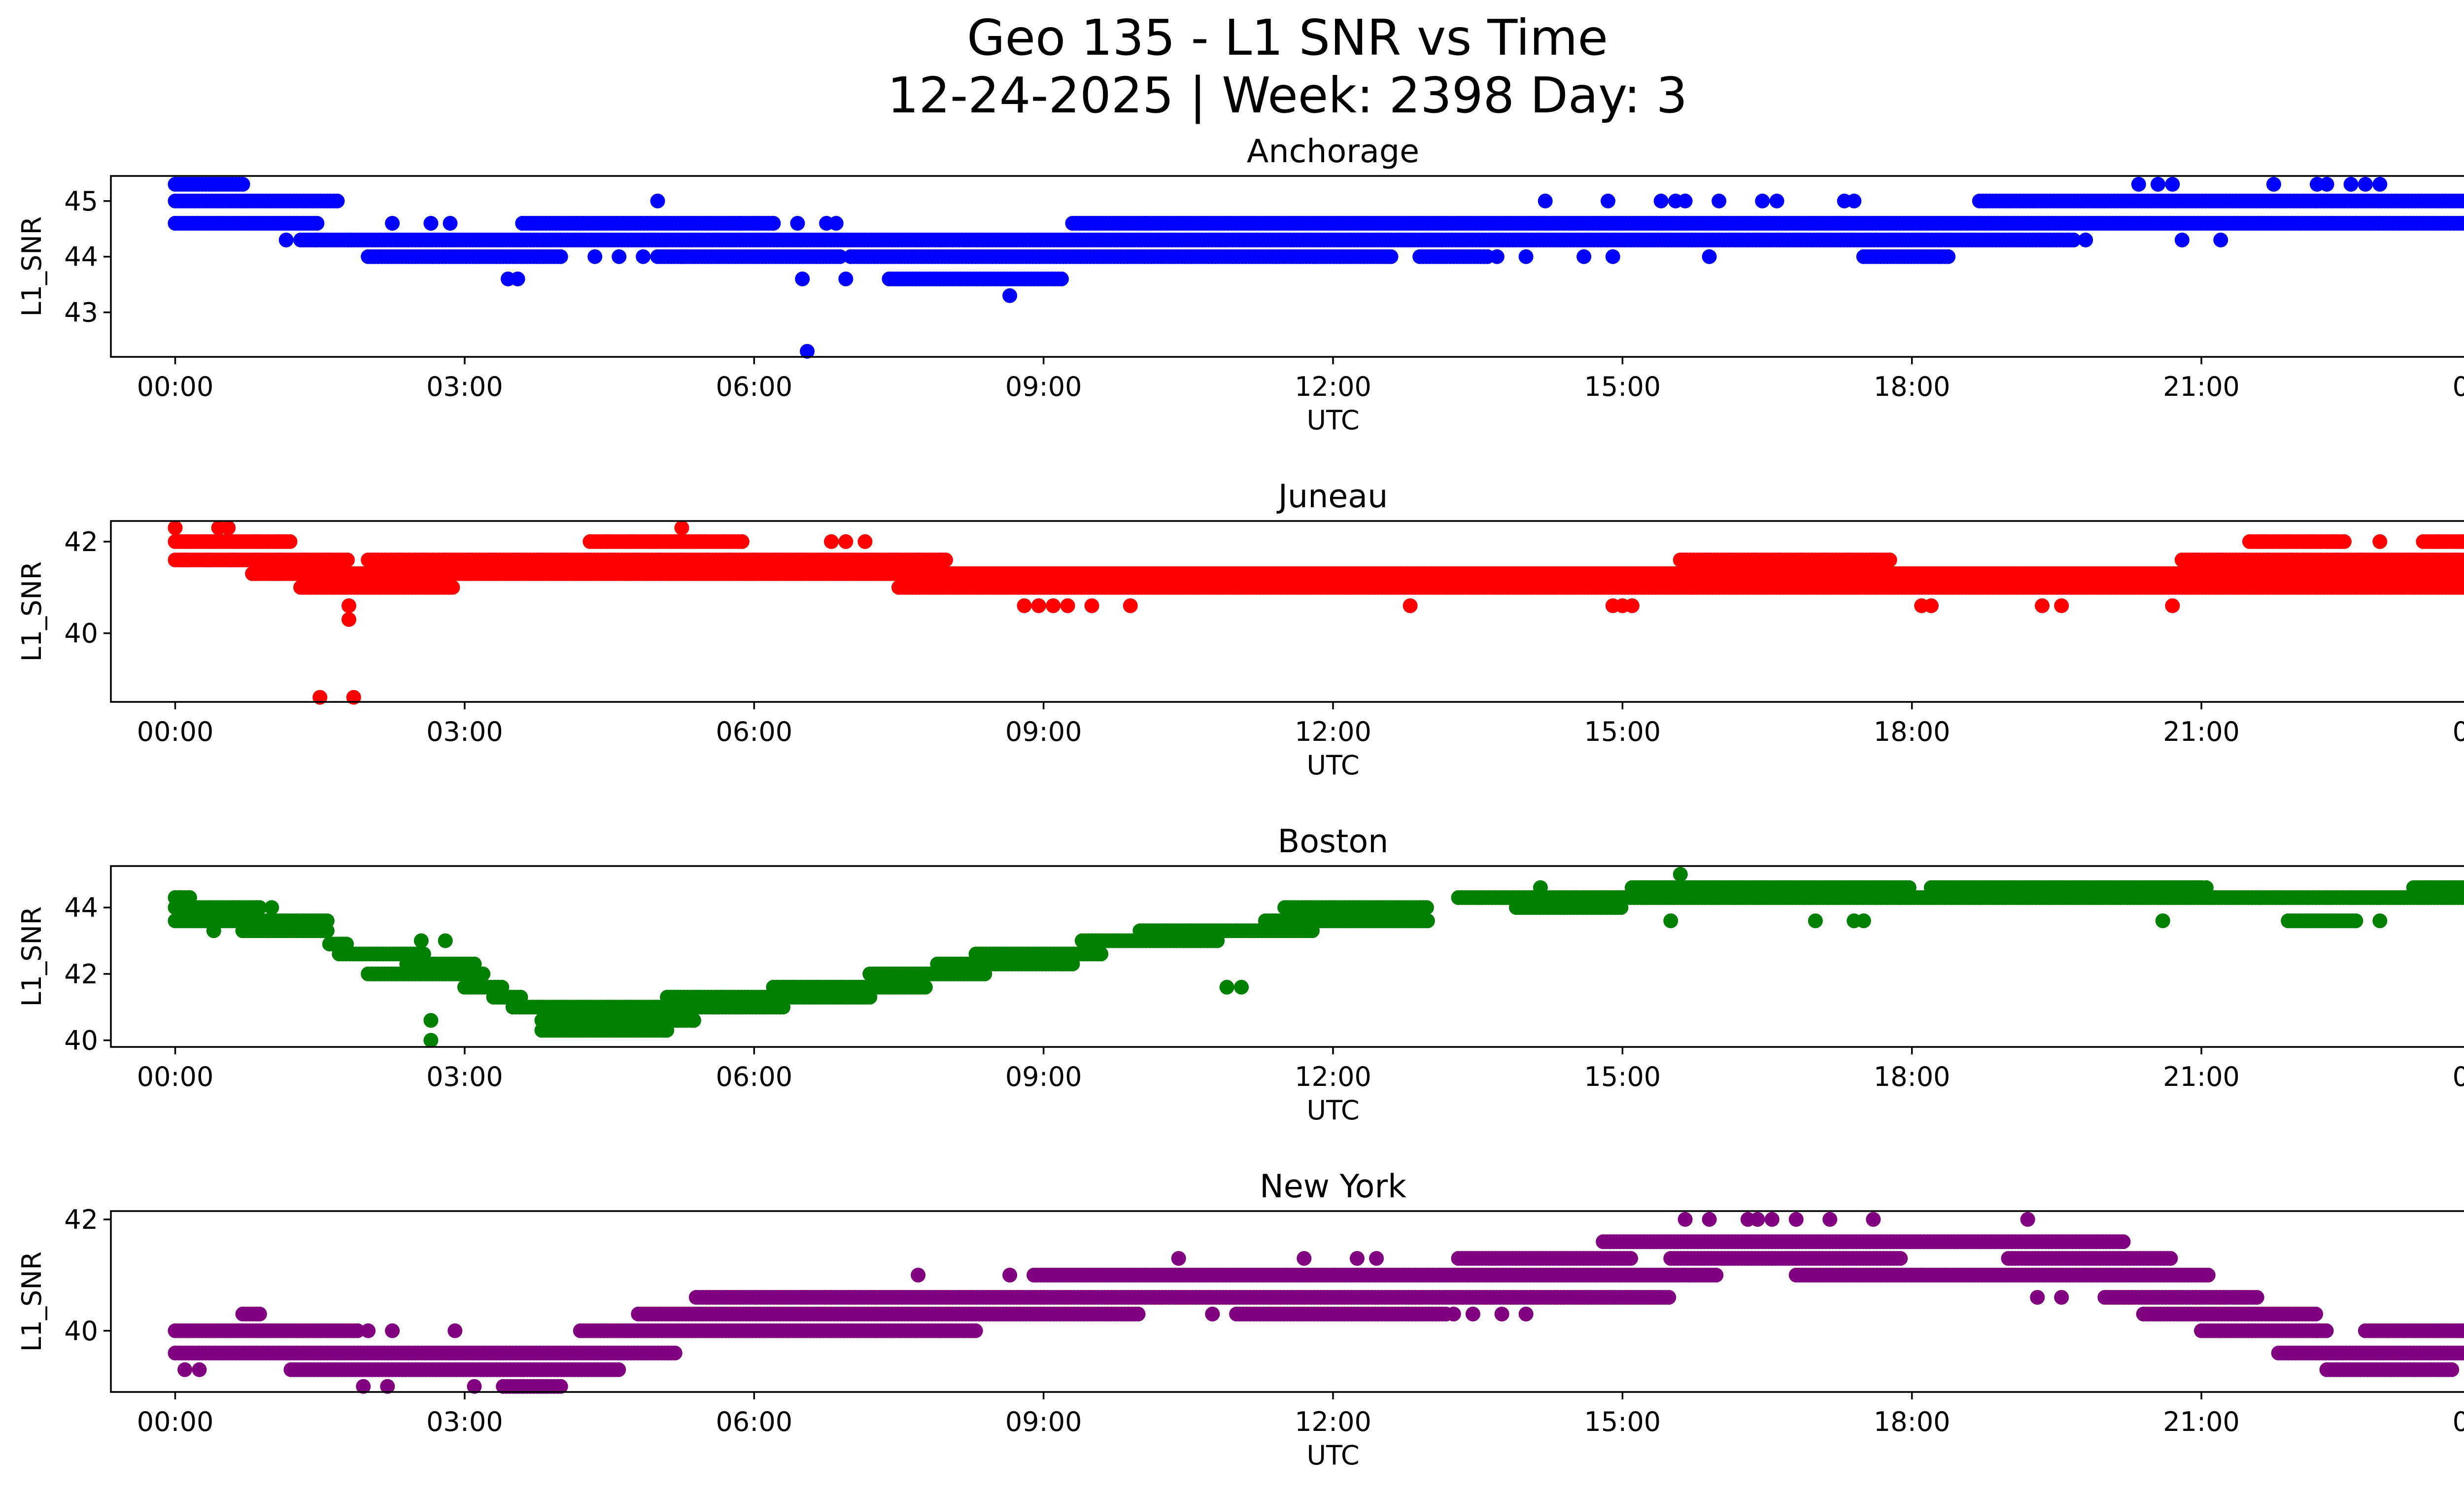 This screenshot has width=2464, height=1495. I want to click on x-tick-label: 18:00, so click(1912, 731).